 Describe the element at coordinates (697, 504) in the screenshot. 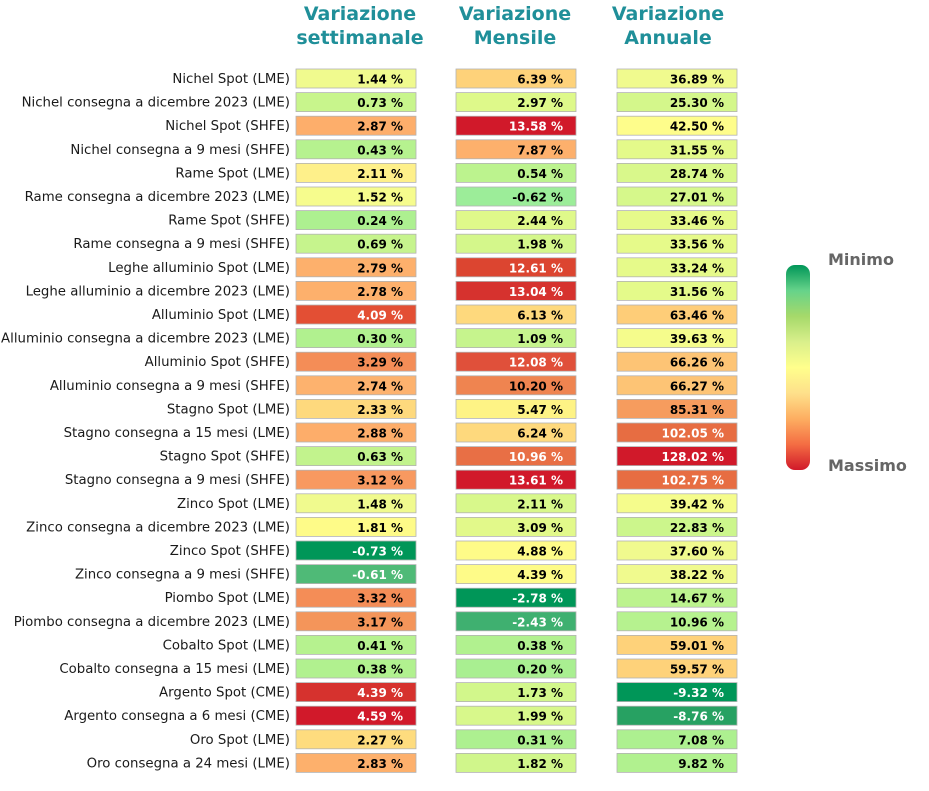

I see `cell-value-label: 39.42 %` at that location.